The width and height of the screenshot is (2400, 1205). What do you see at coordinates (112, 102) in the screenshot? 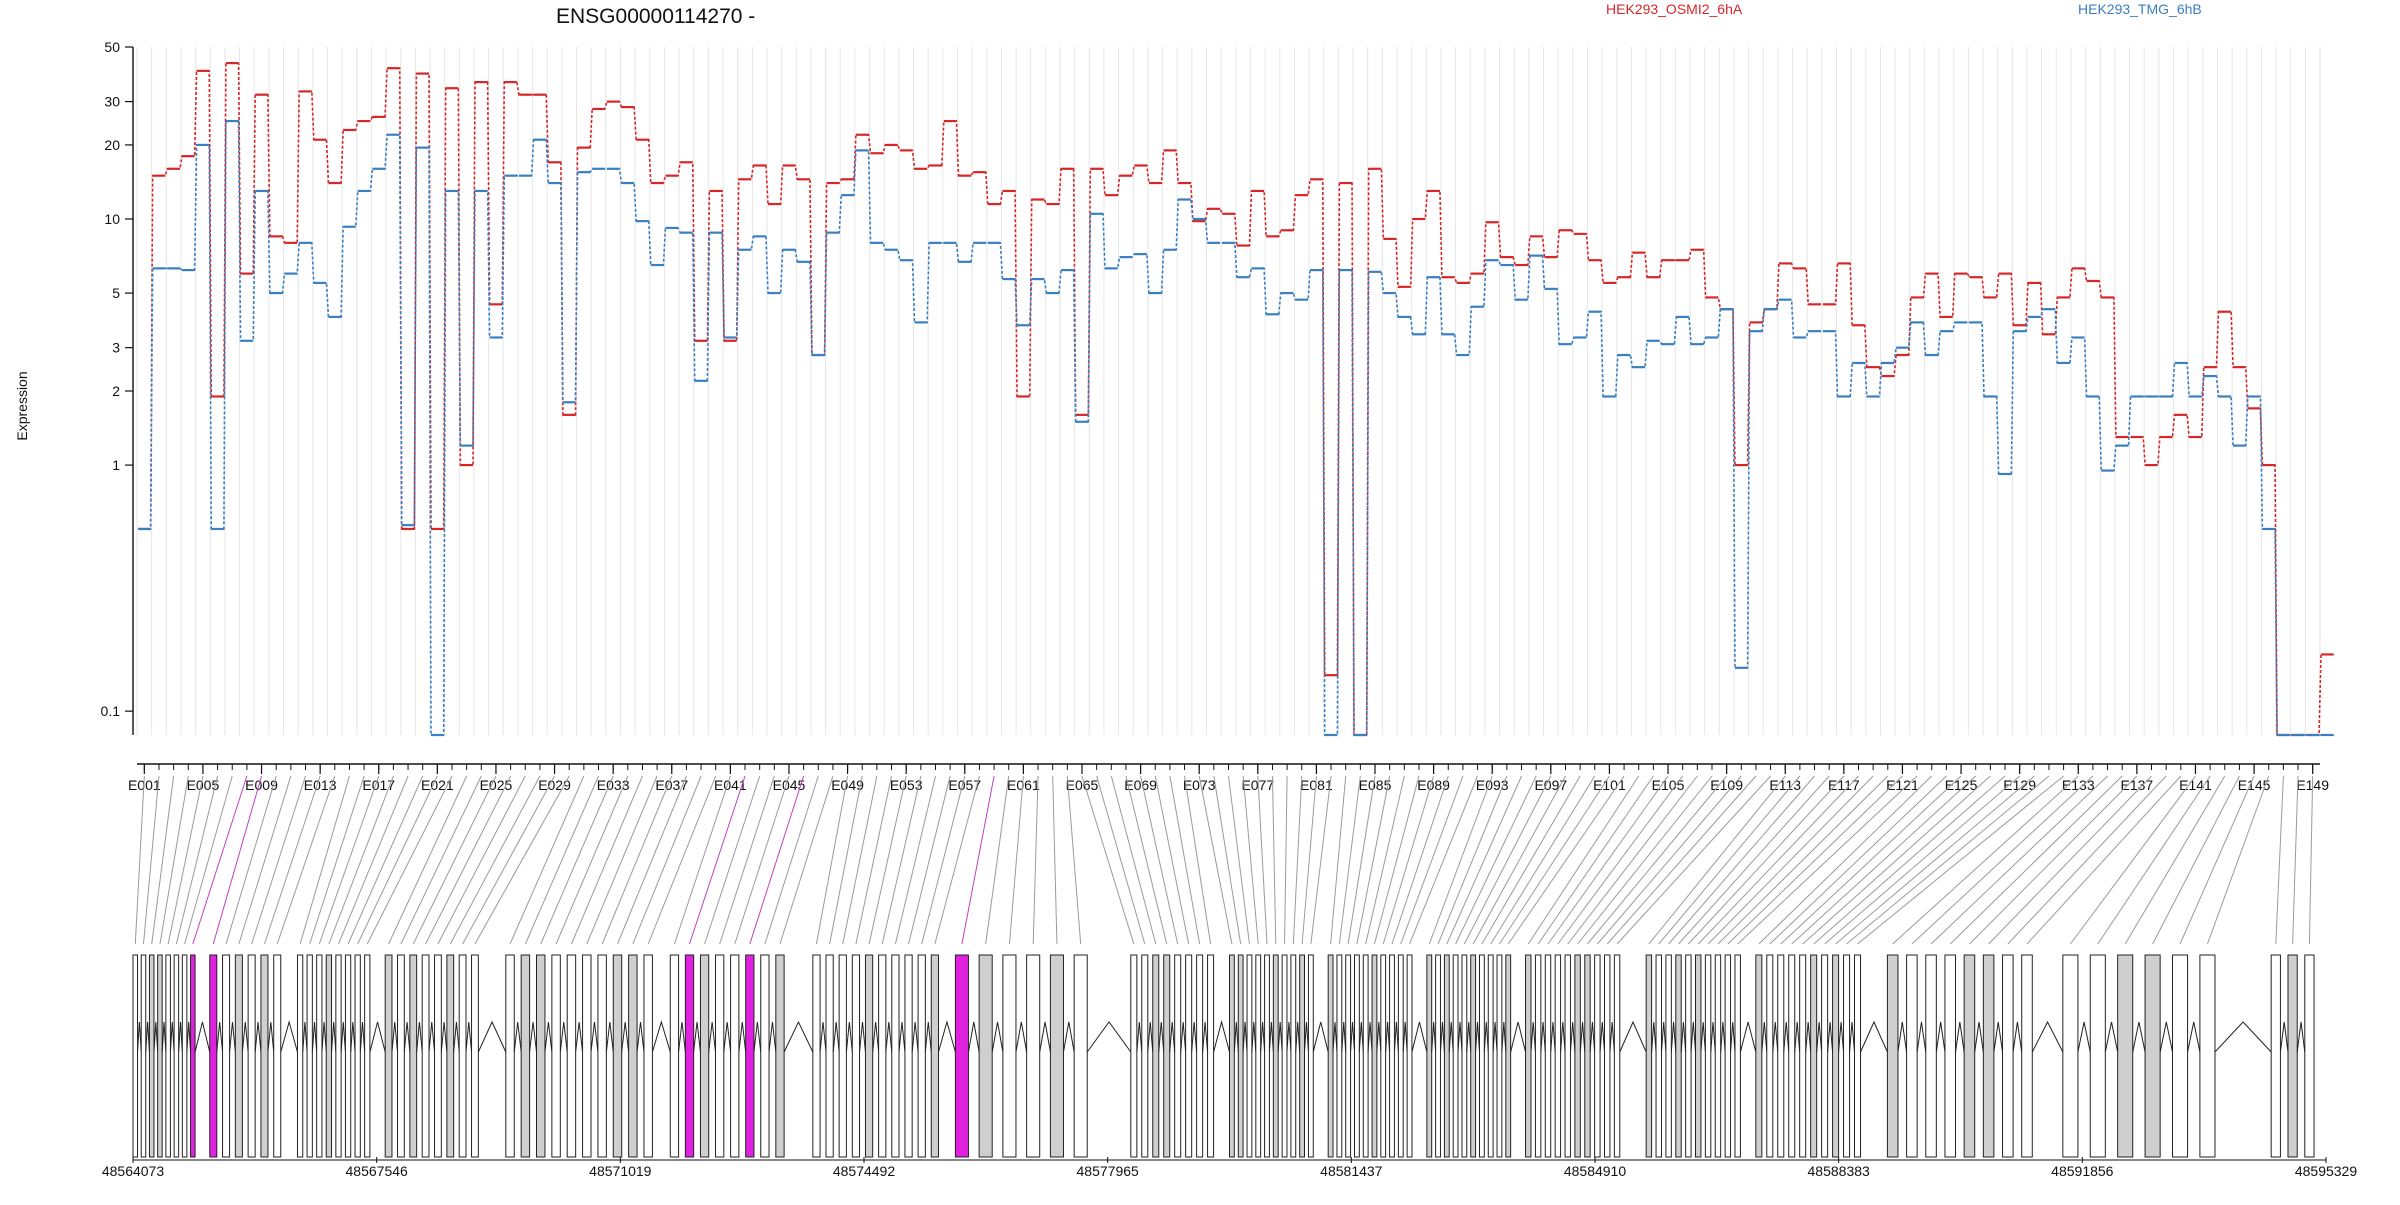
I see `y-tick-label: 30` at bounding box center [112, 102].